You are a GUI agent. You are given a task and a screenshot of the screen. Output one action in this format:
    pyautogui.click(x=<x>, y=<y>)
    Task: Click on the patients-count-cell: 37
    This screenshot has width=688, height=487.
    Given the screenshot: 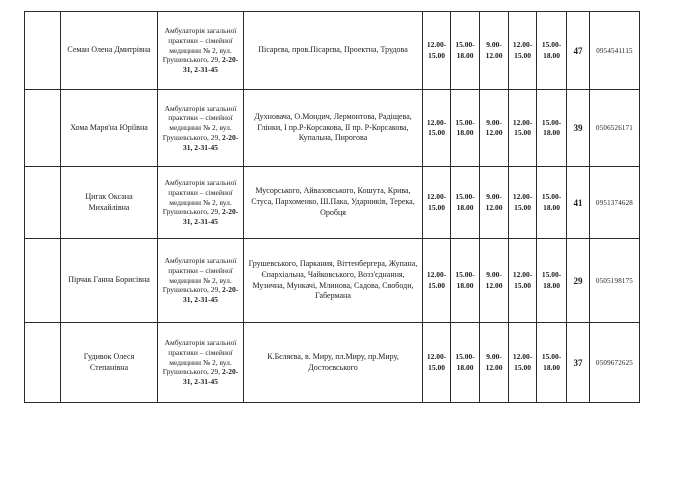 What is the action you would take?
    pyautogui.click(x=578, y=362)
    